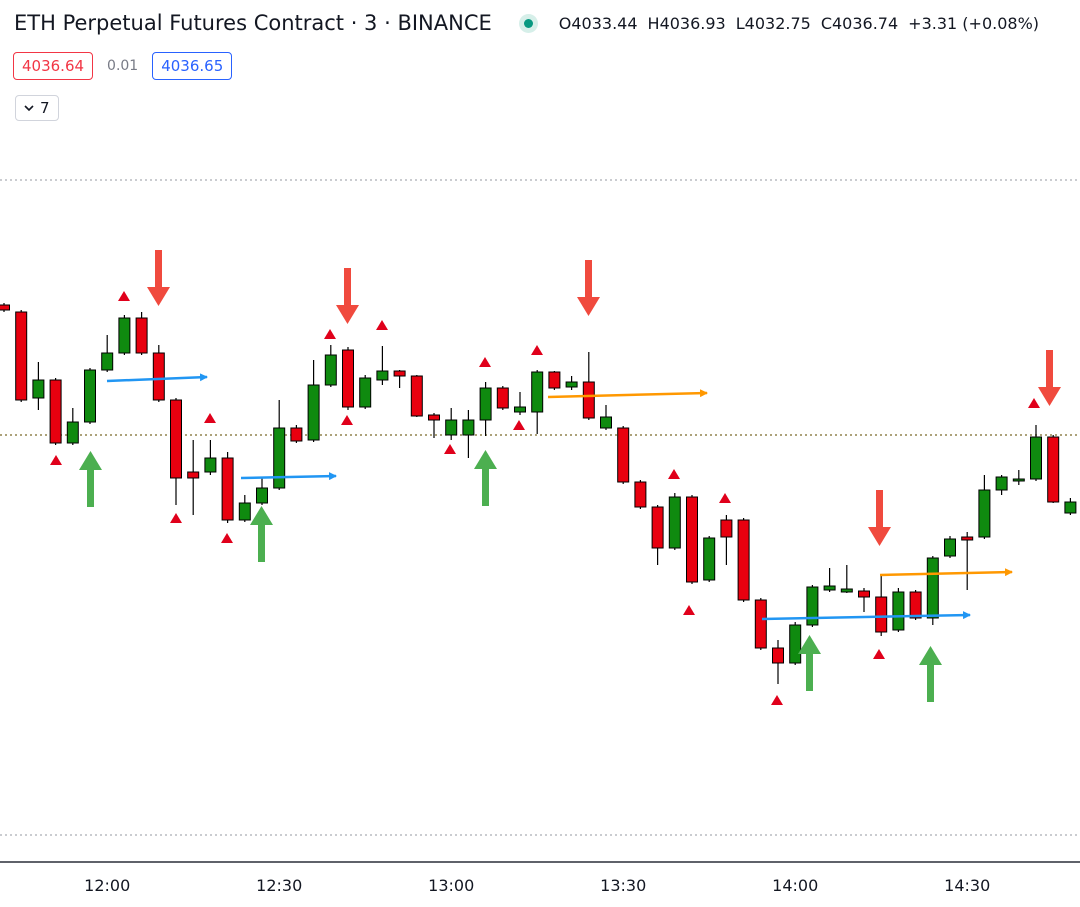  I want to click on trade-buttons: 4036.64 0.01 4036.65, so click(123, 66).